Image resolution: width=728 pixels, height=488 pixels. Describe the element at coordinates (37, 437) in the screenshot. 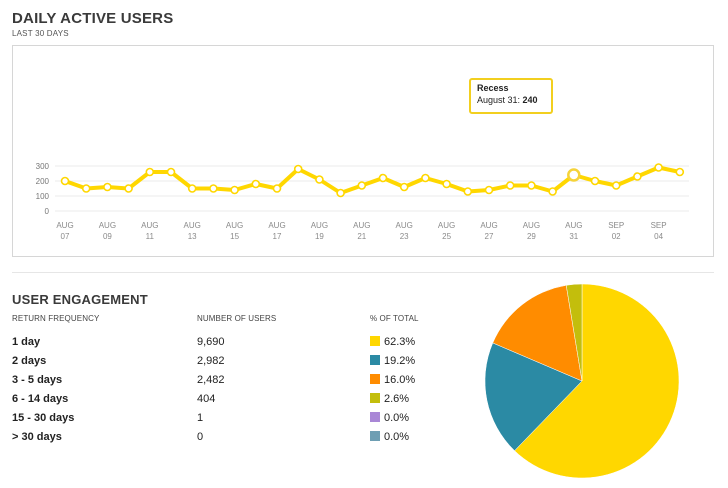

I see `frequency-cell: > 30 days` at that location.